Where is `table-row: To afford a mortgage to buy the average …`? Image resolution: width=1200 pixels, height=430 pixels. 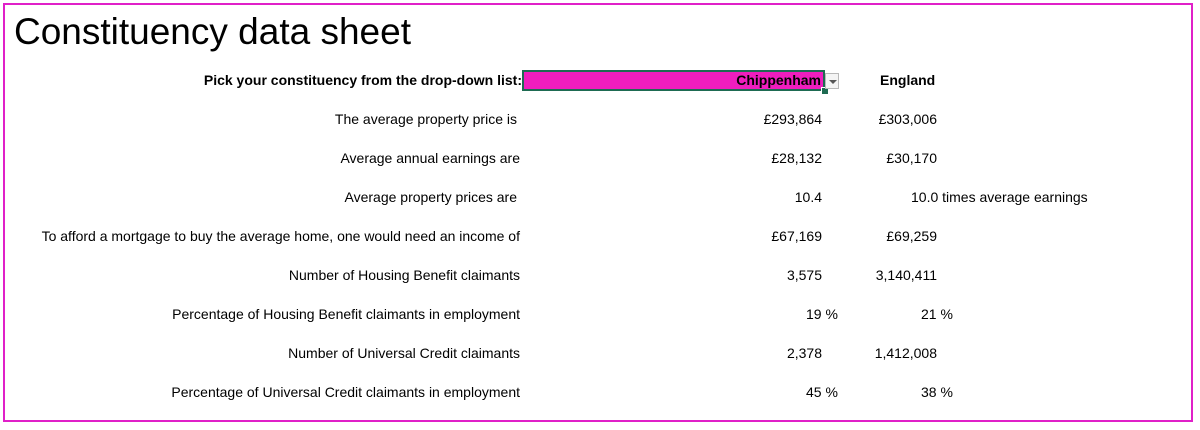
table-row: To afford a mortgage to buy the average … is located at coordinates (600, 236).